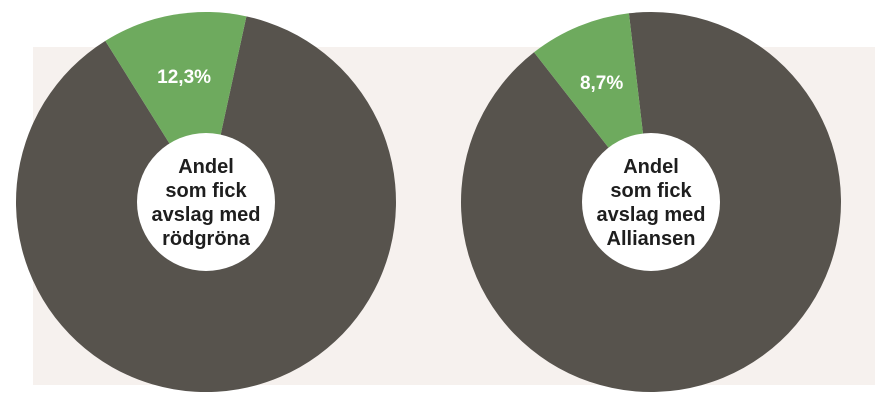 The height and width of the screenshot is (412, 895). Describe the element at coordinates (601, 83) in the screenshot. I see `slice-value-label: 8,7%` at that location.